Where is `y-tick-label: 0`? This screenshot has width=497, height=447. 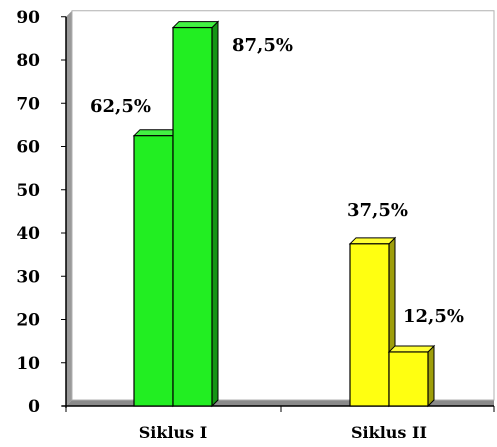 y-tick-label: 0 is located at coordinates (34, 407).